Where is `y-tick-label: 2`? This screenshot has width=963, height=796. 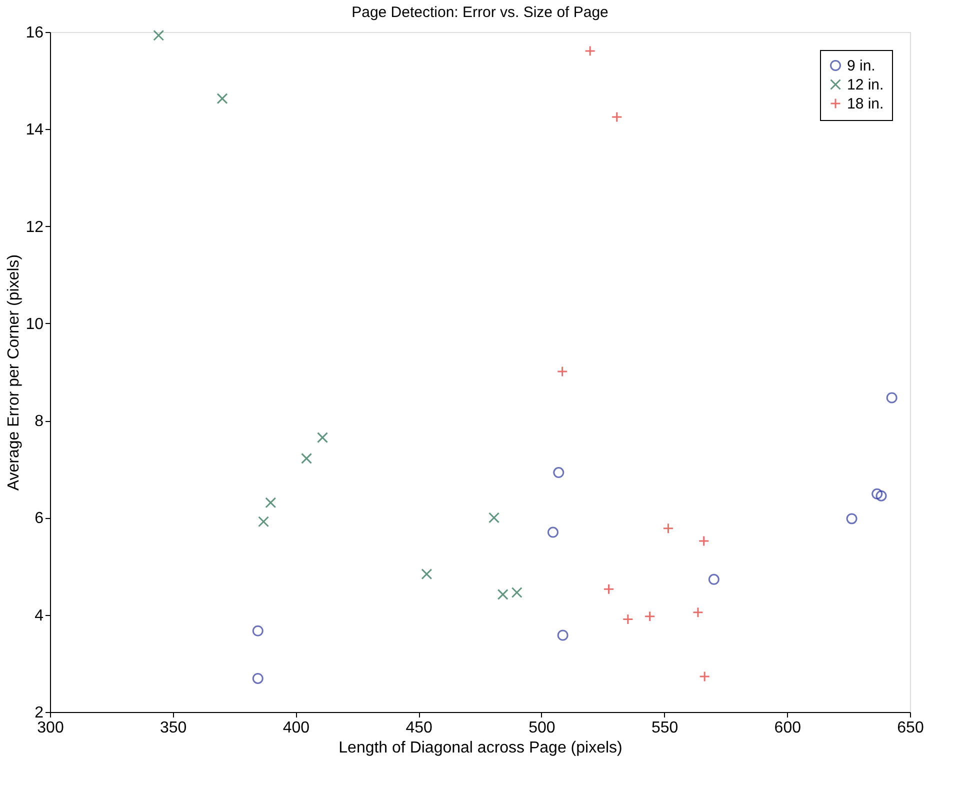 y-tick-label: 2 is located at coordinates (39, 713).